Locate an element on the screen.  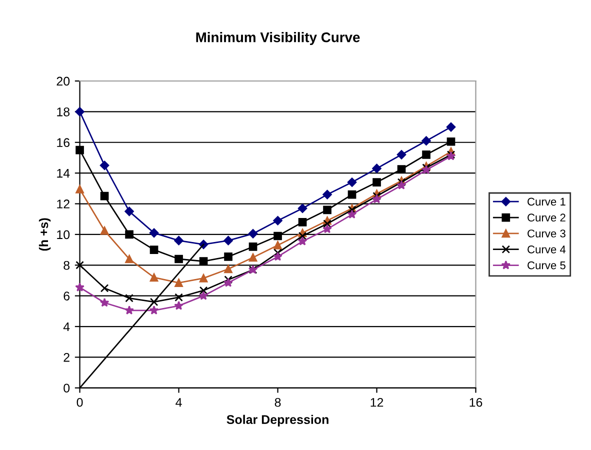
legend-label: Curve 4 is located at coordinates (547, 249).